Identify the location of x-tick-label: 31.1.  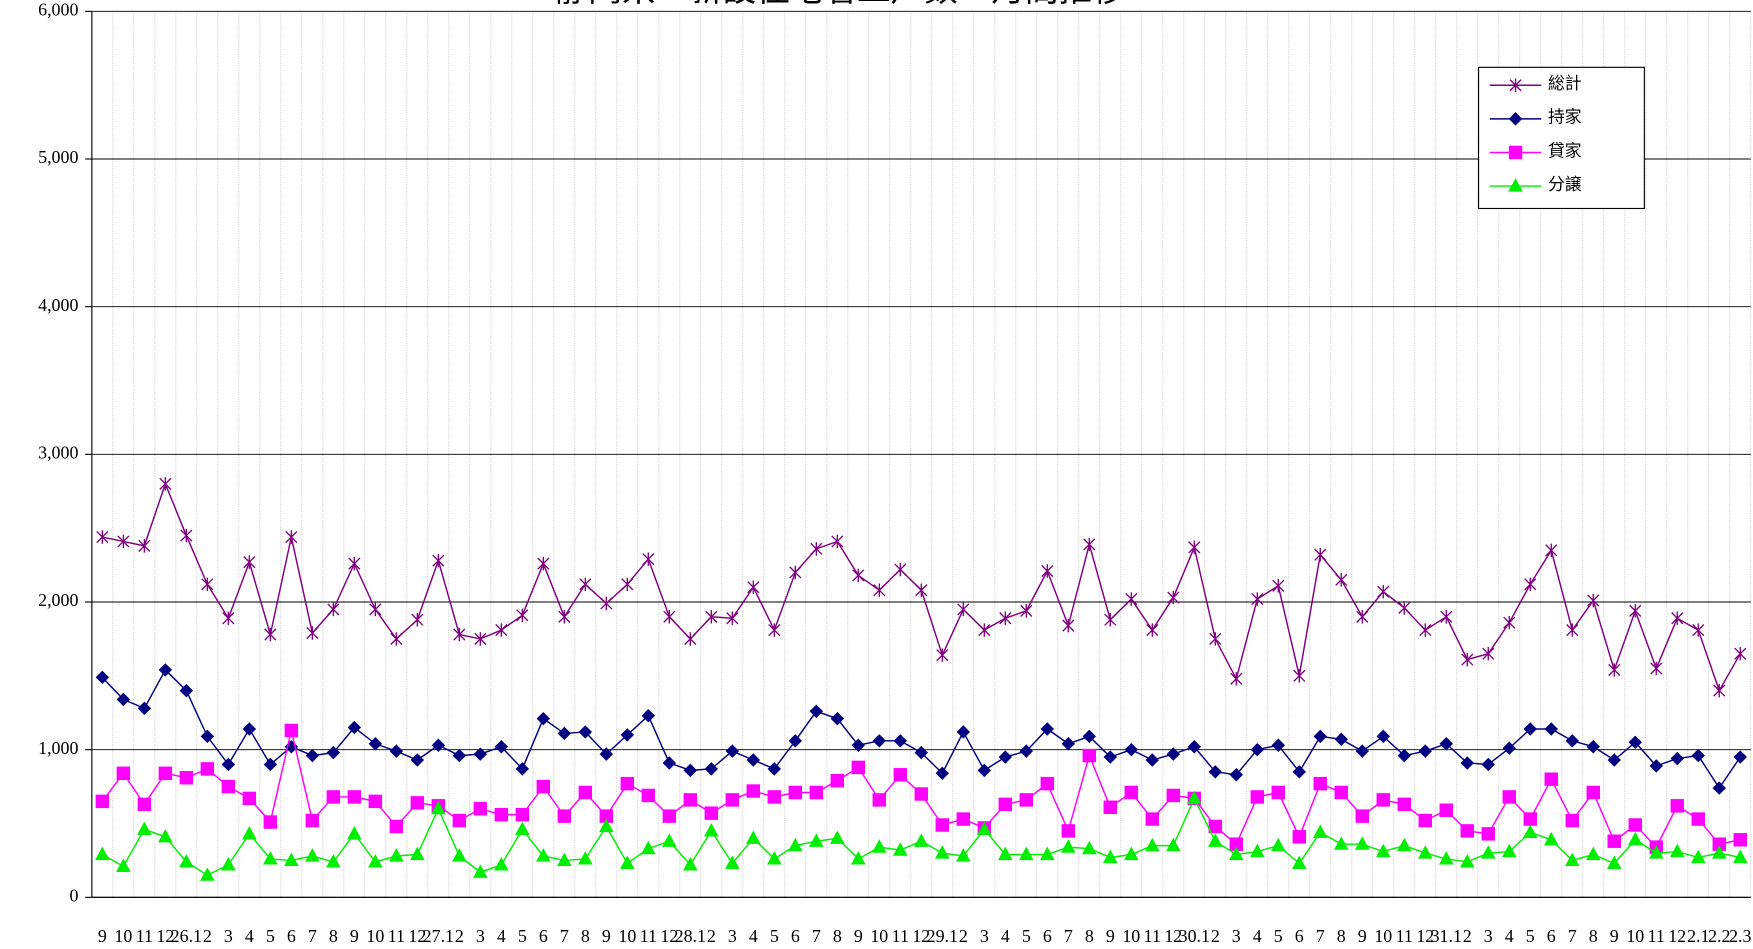
(1446, 936).